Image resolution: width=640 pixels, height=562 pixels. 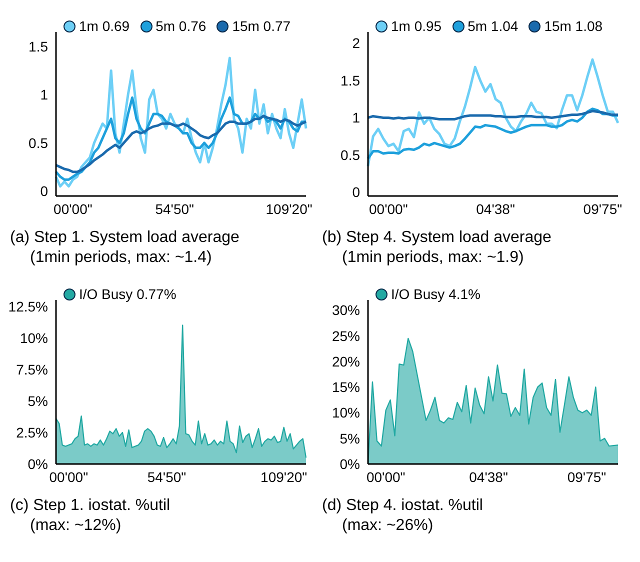 I want to click on legend-label: 15m 1.08, so click(x=573, y=26).